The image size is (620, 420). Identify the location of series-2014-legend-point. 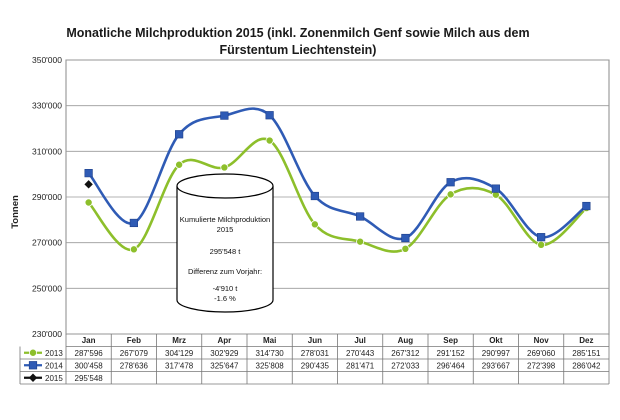
(33, 365).